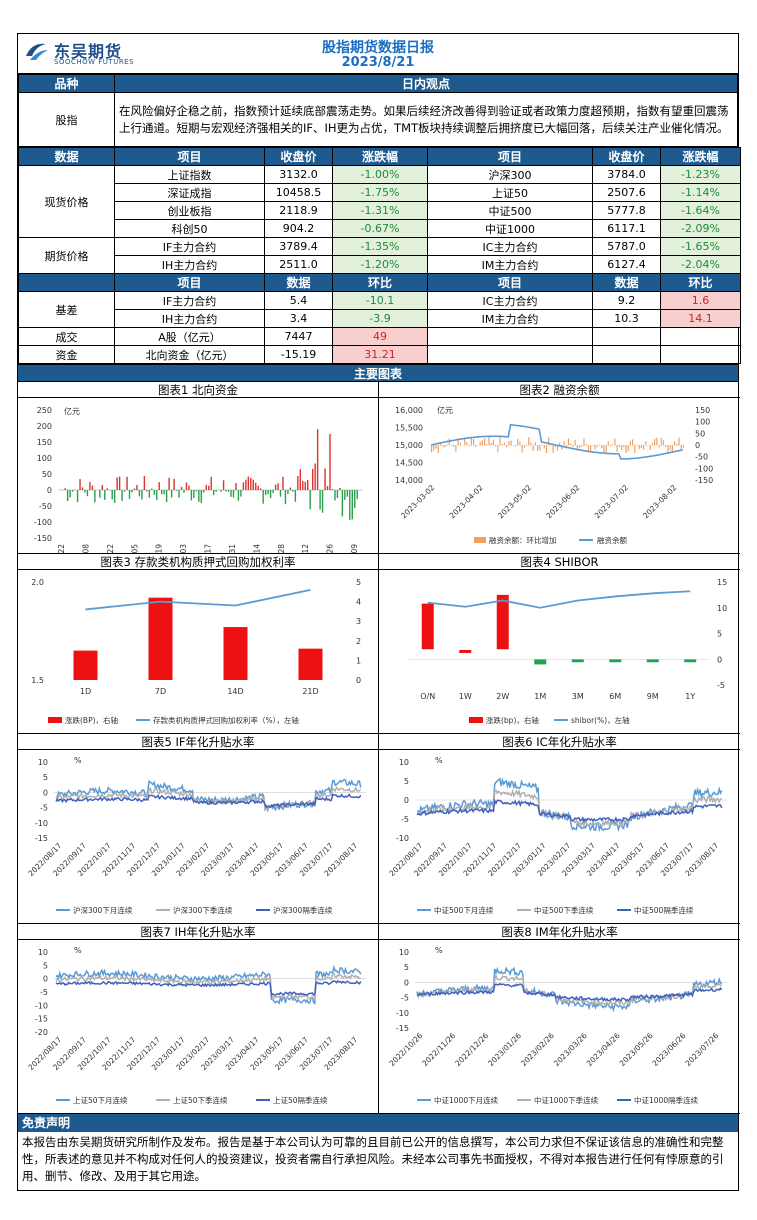  What do you see at coordinates (615, 661) in the screenshot?
I see `change-bar` at bounding box center [615, 661].